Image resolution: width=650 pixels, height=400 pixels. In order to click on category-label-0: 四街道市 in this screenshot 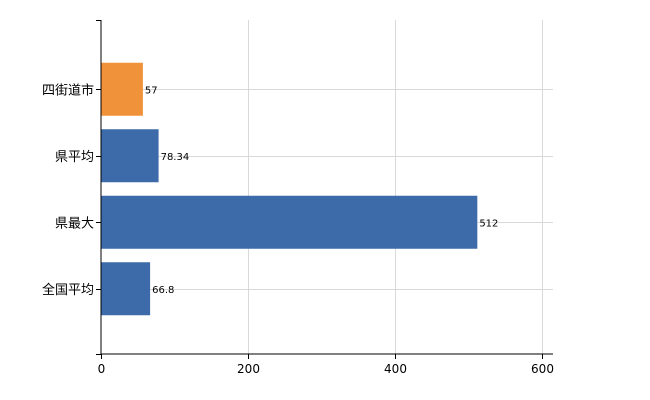, I will do `click(68, 90)`.